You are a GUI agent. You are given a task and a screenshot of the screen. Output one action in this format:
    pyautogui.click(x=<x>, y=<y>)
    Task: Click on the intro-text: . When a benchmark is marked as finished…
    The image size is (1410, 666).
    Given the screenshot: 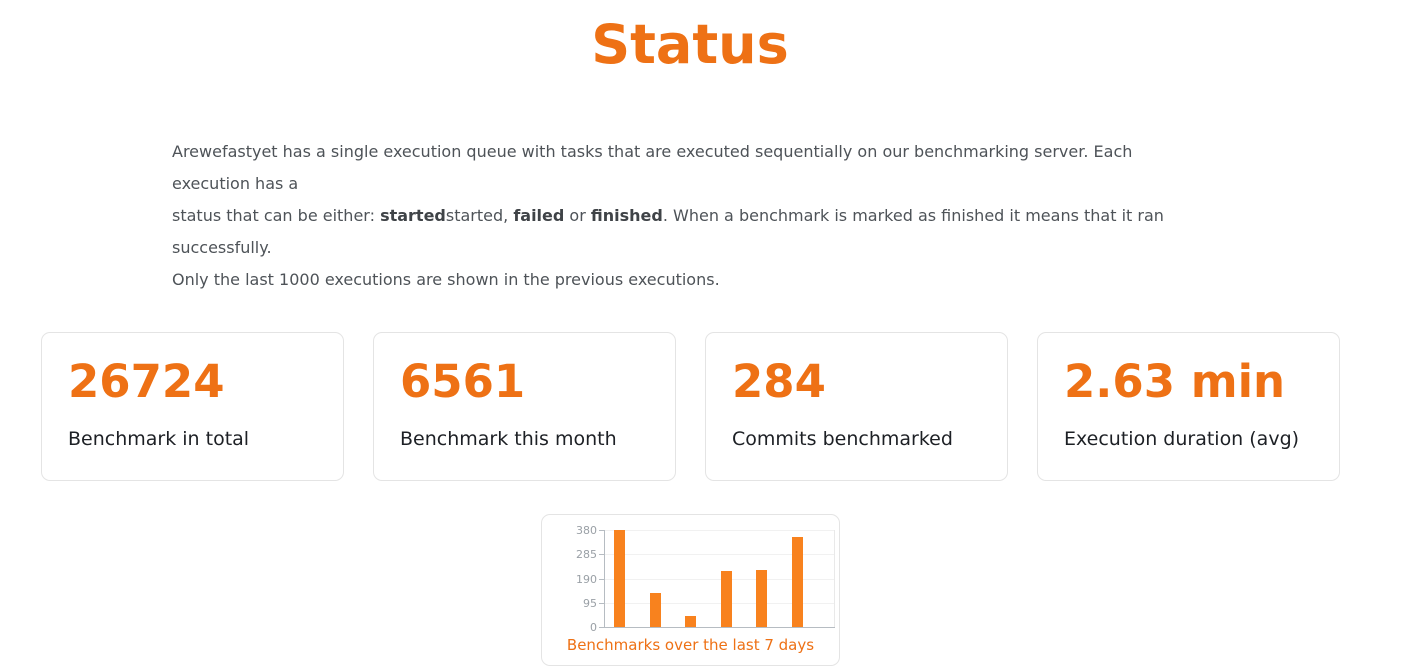 What is the action you would take?
    pyautogui.click(x=668, y=232)
    